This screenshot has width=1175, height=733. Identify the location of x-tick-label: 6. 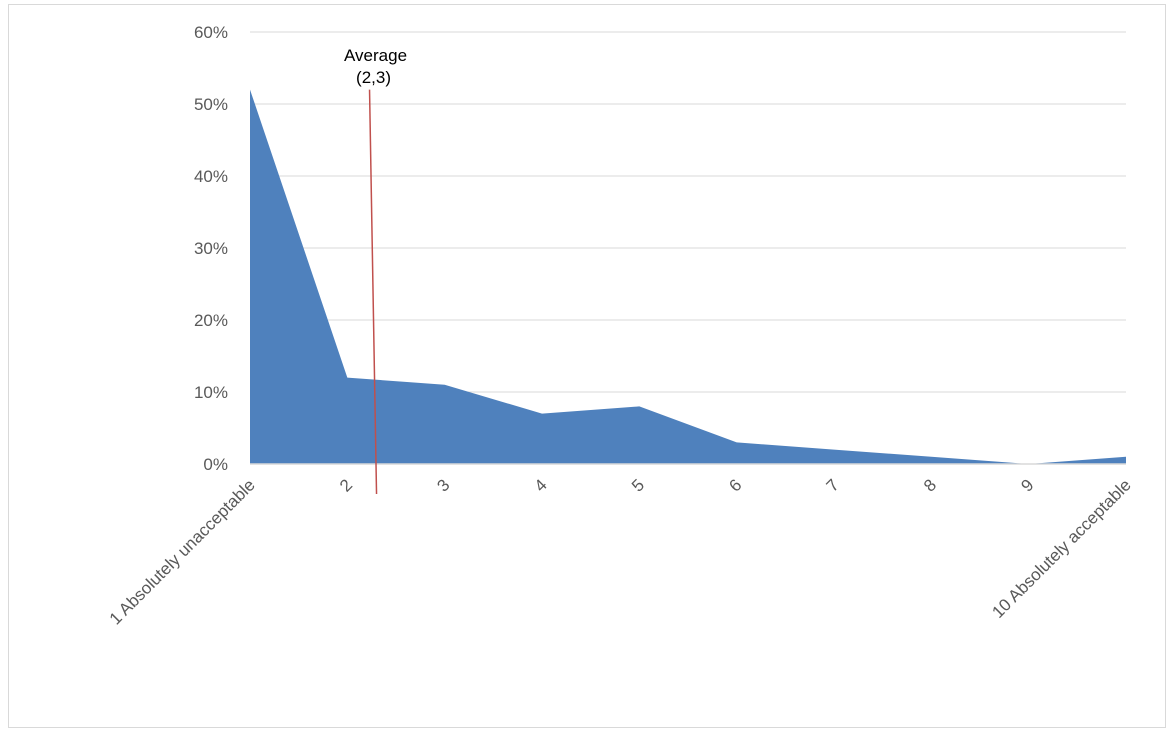
(735, 485).